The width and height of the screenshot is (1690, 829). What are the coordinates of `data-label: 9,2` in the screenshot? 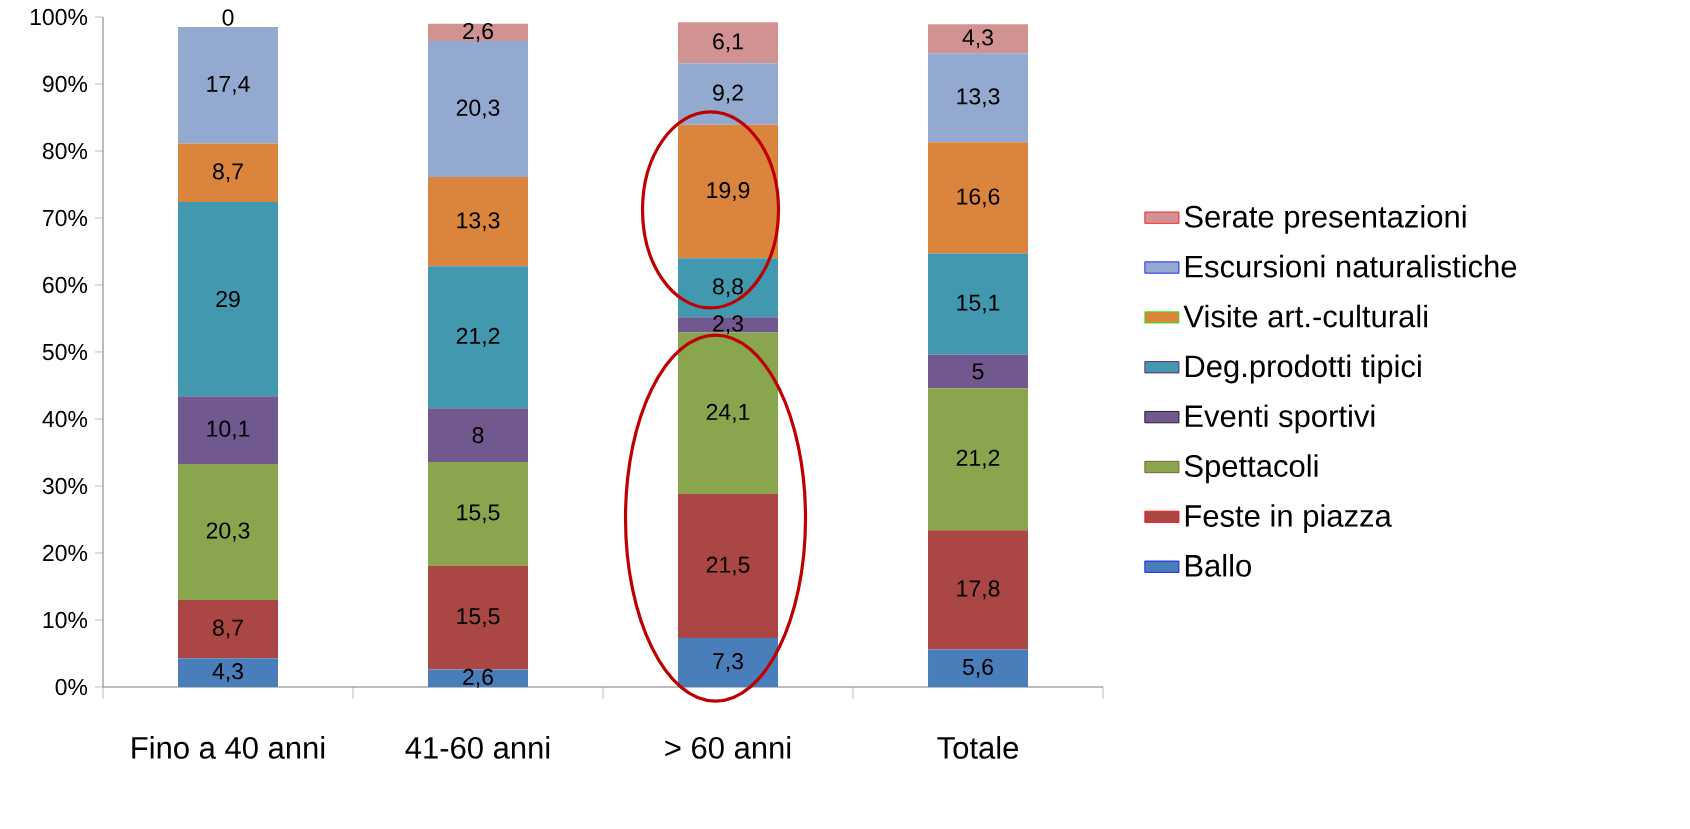 It's located at (728, 94).